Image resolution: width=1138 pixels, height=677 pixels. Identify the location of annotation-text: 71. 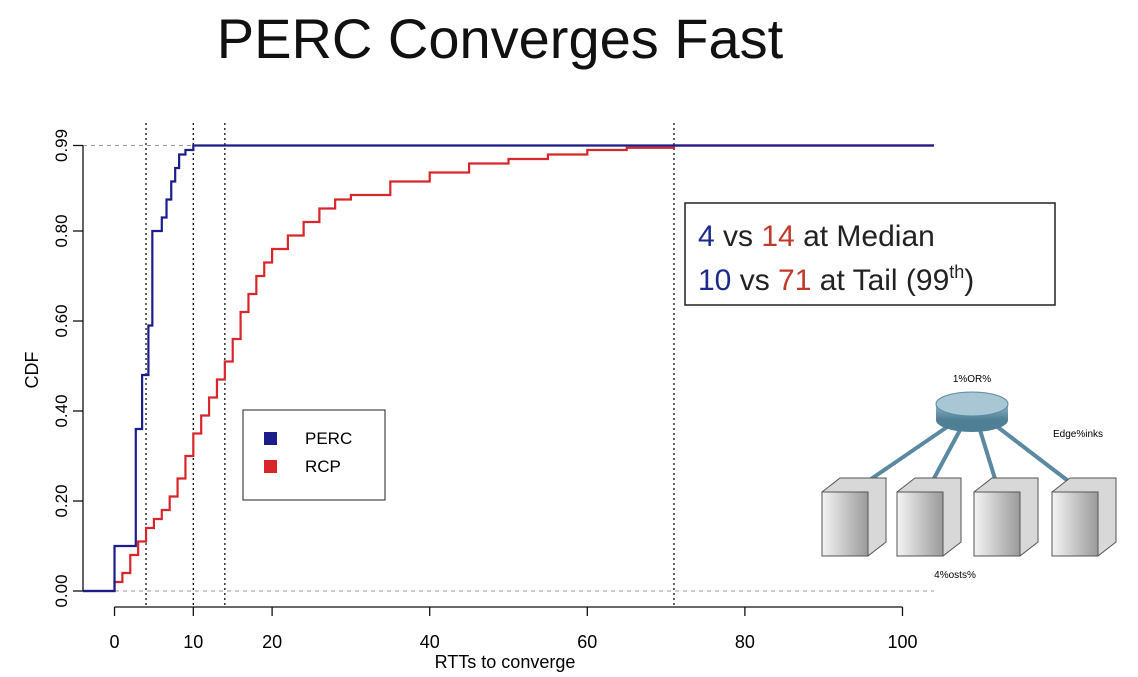
(794, 280).